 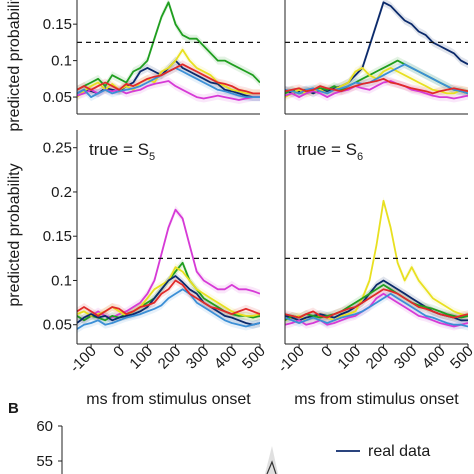 I want to click on y-tick-label: 0.25, so click(x=57, y=148).